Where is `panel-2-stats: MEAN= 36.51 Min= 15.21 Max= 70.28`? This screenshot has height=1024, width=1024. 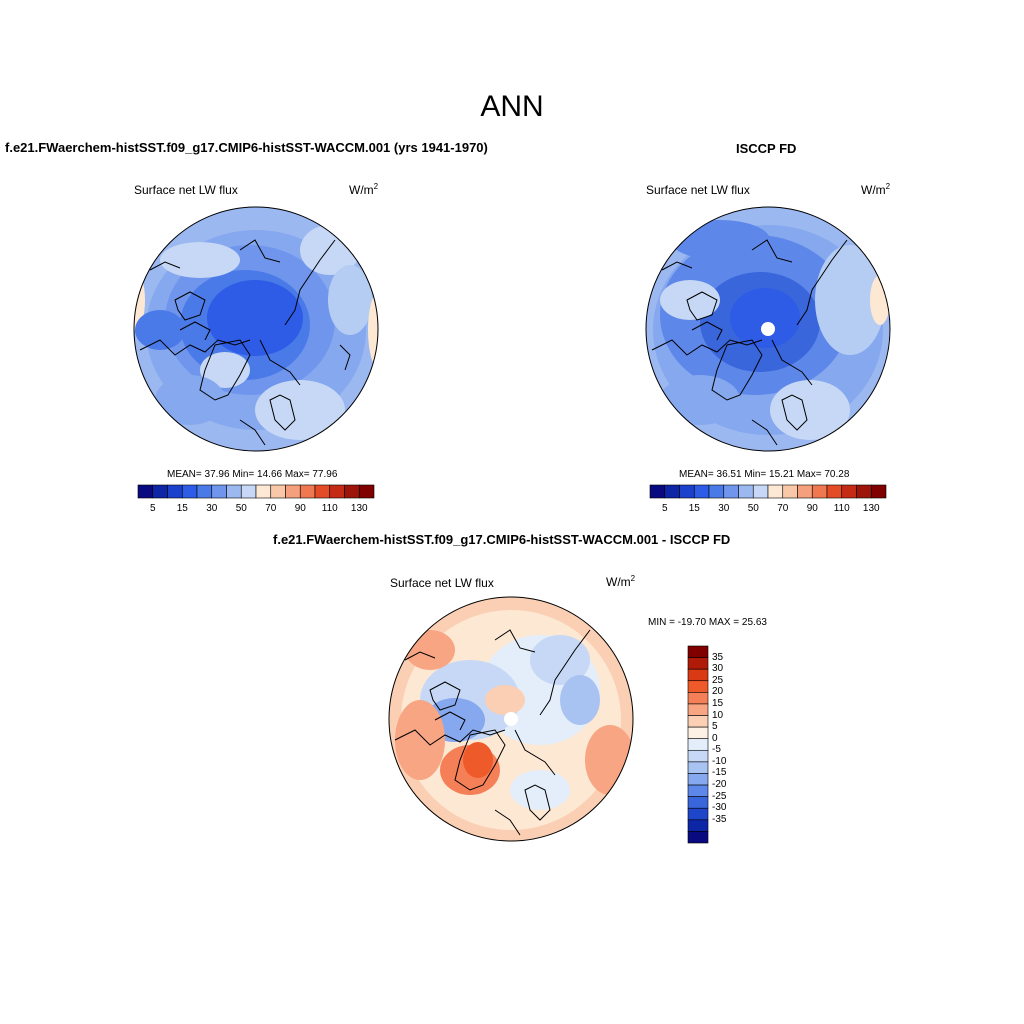 panel-2-stats: MEAN= 36.51 Min= 15.21 Max= 70.28 is located at coordinates (764, 474).